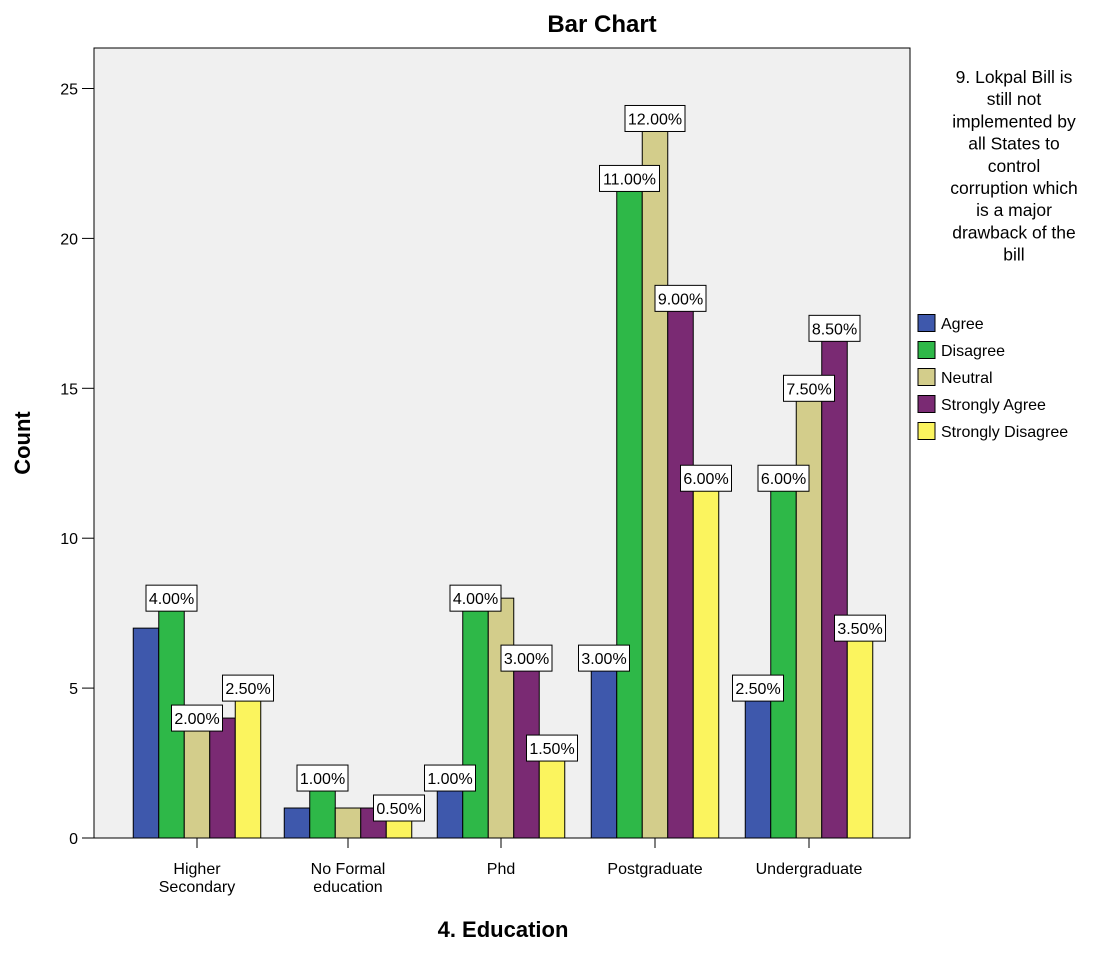  What do you see at coordinates (69, 239) in the screenshot?
I see `y-tick-label: 20` at bounding box center [69, 239].